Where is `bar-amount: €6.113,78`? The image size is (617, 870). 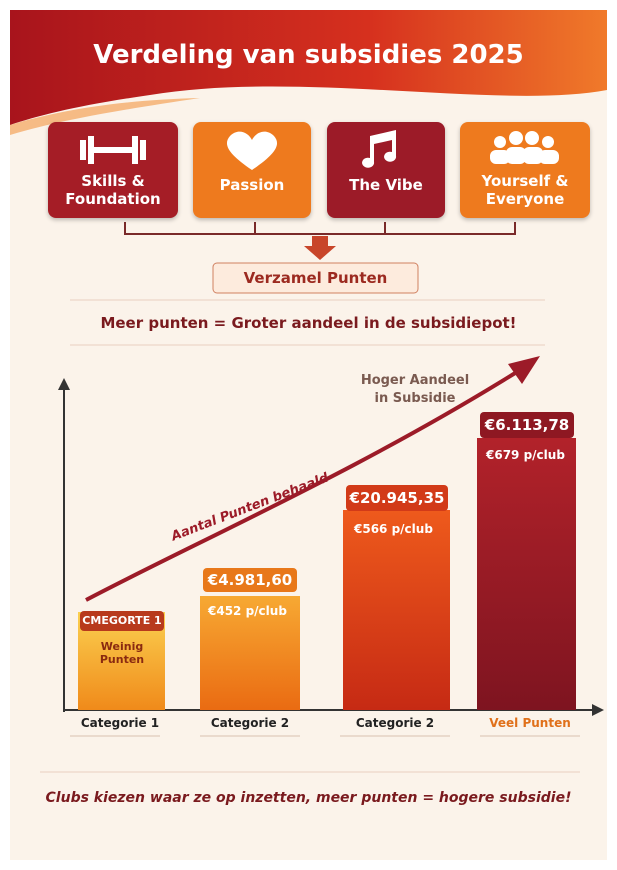
bar-amount: €6.113,78 is located at coordinates (527, 425).